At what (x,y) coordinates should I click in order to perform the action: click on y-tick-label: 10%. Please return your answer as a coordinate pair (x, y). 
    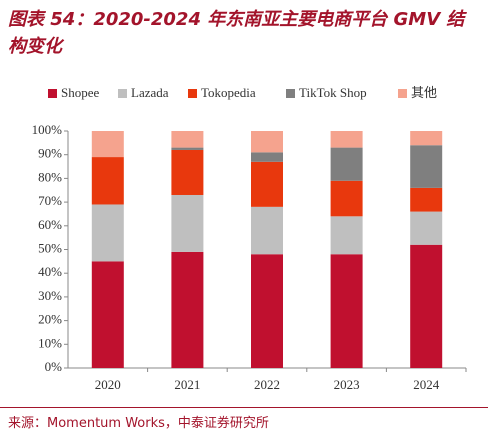
    Looking at the image, I should click on (50, 342).